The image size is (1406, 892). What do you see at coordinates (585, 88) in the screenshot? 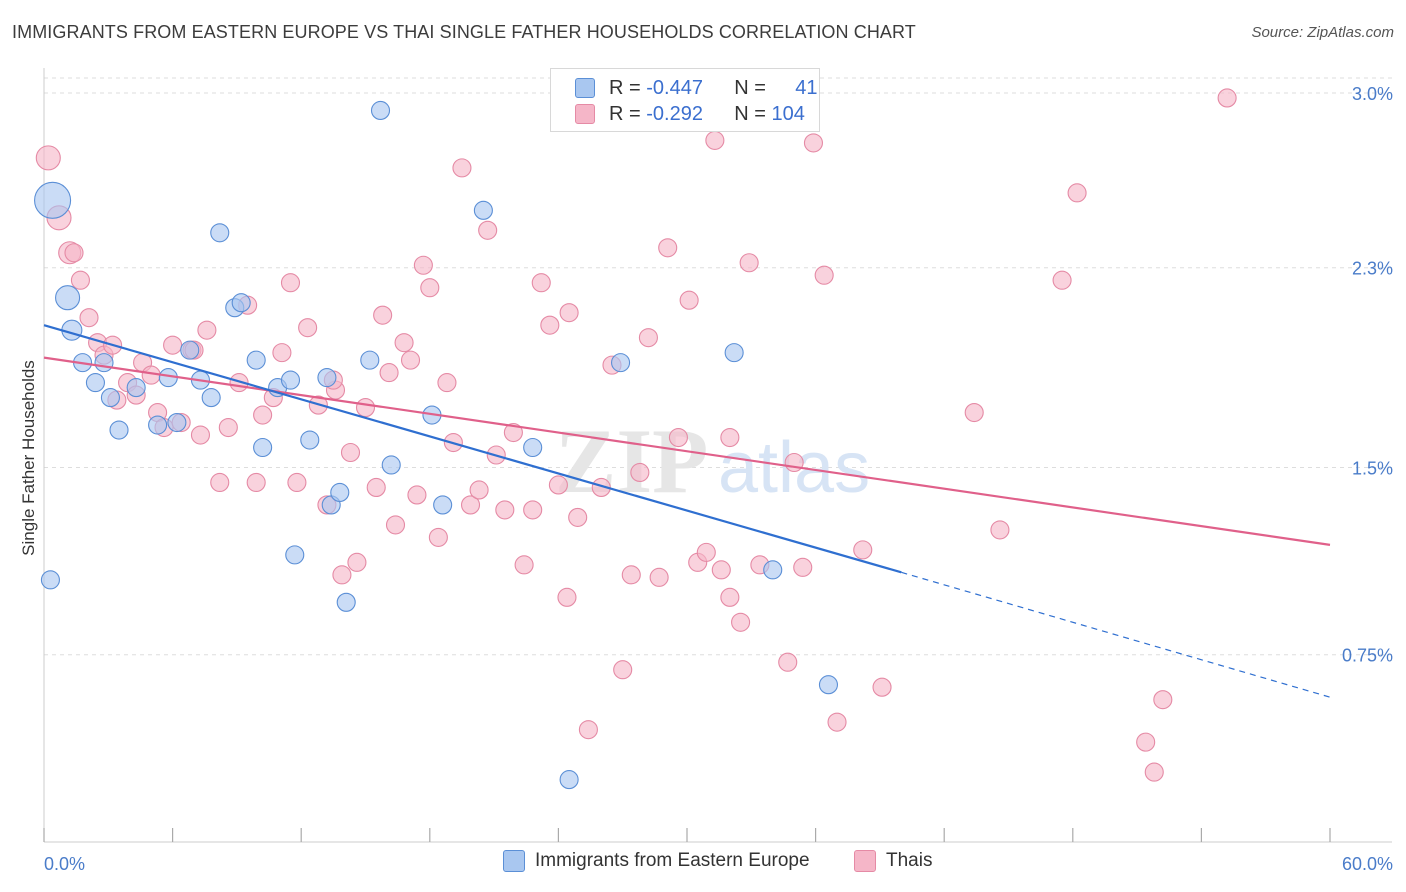
I see `legend-swatch-blue` at bounding box center [585, 88].